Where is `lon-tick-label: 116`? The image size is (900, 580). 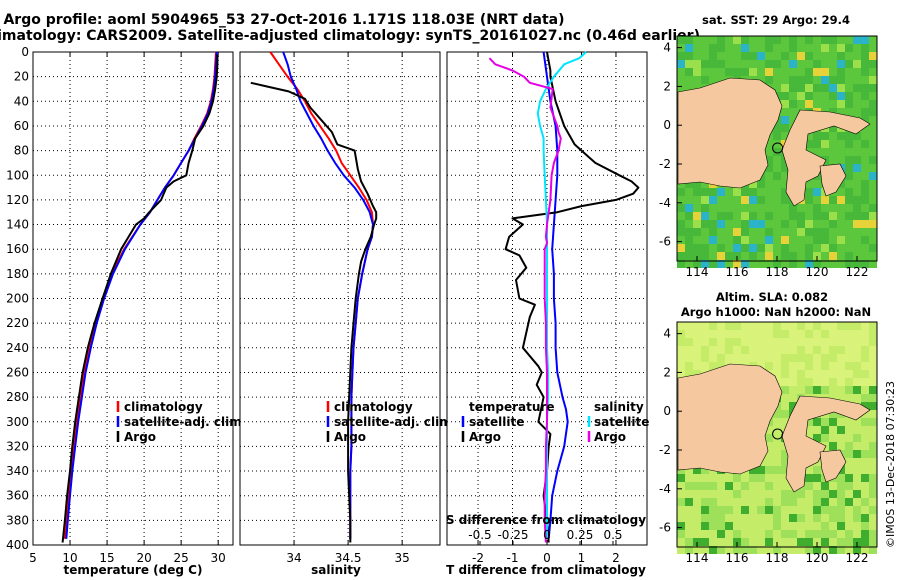
lon-tick-label: 116 is located at coordinates (737, 558).